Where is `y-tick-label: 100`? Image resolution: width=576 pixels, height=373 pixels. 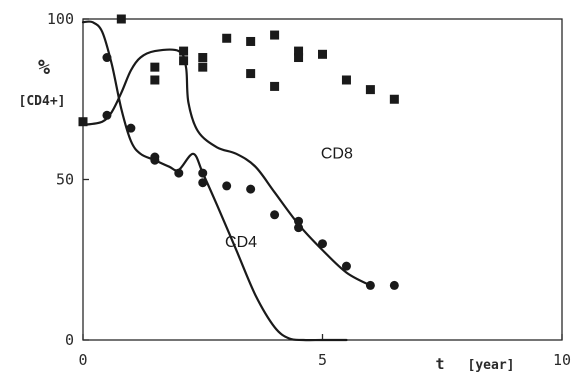 y-tick-label: 100 is located at coordinates (60, 19).